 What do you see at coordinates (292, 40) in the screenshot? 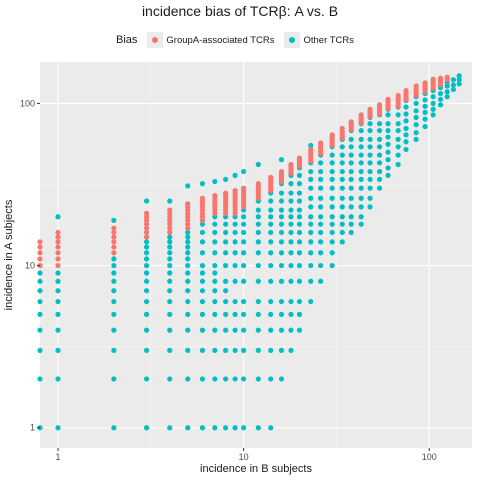
I see `legend-dot-other` at bounding box center [292, 40].